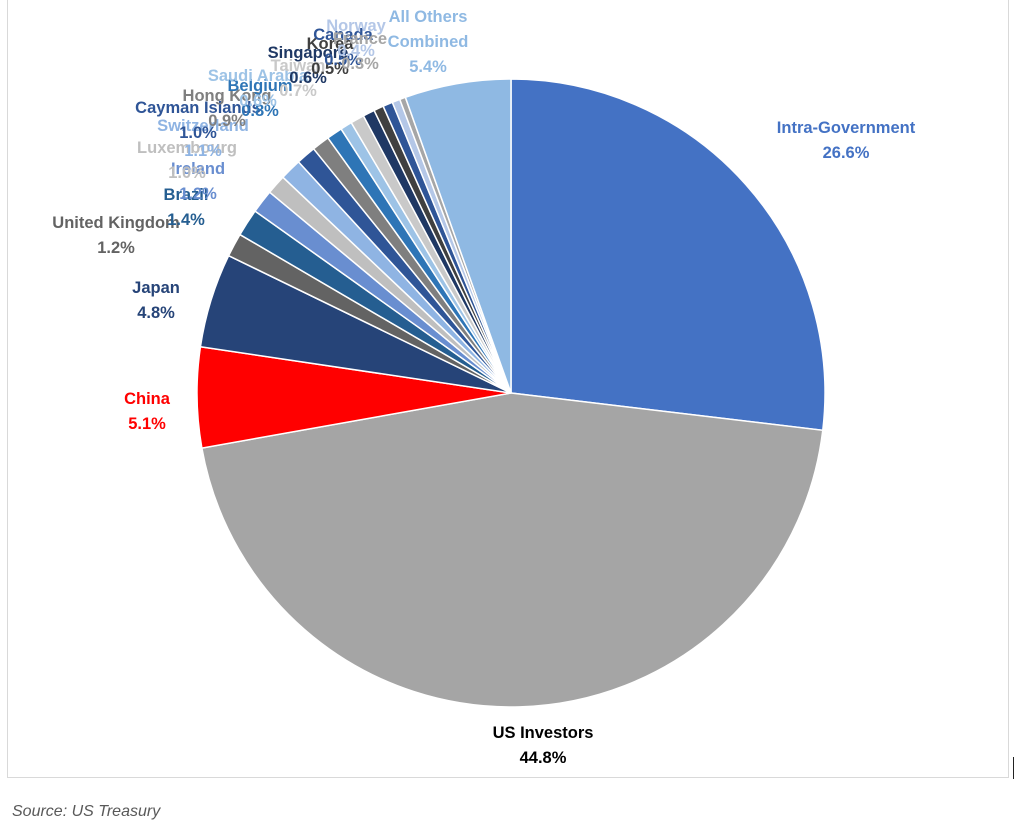 Image resolution: width=1024 pixels, height=831 pixels. What do you see at coordinates (186, 207) in the screenshot?
I see `label-brazil: Brazil 1.4%` at bounding box center [186, 207].